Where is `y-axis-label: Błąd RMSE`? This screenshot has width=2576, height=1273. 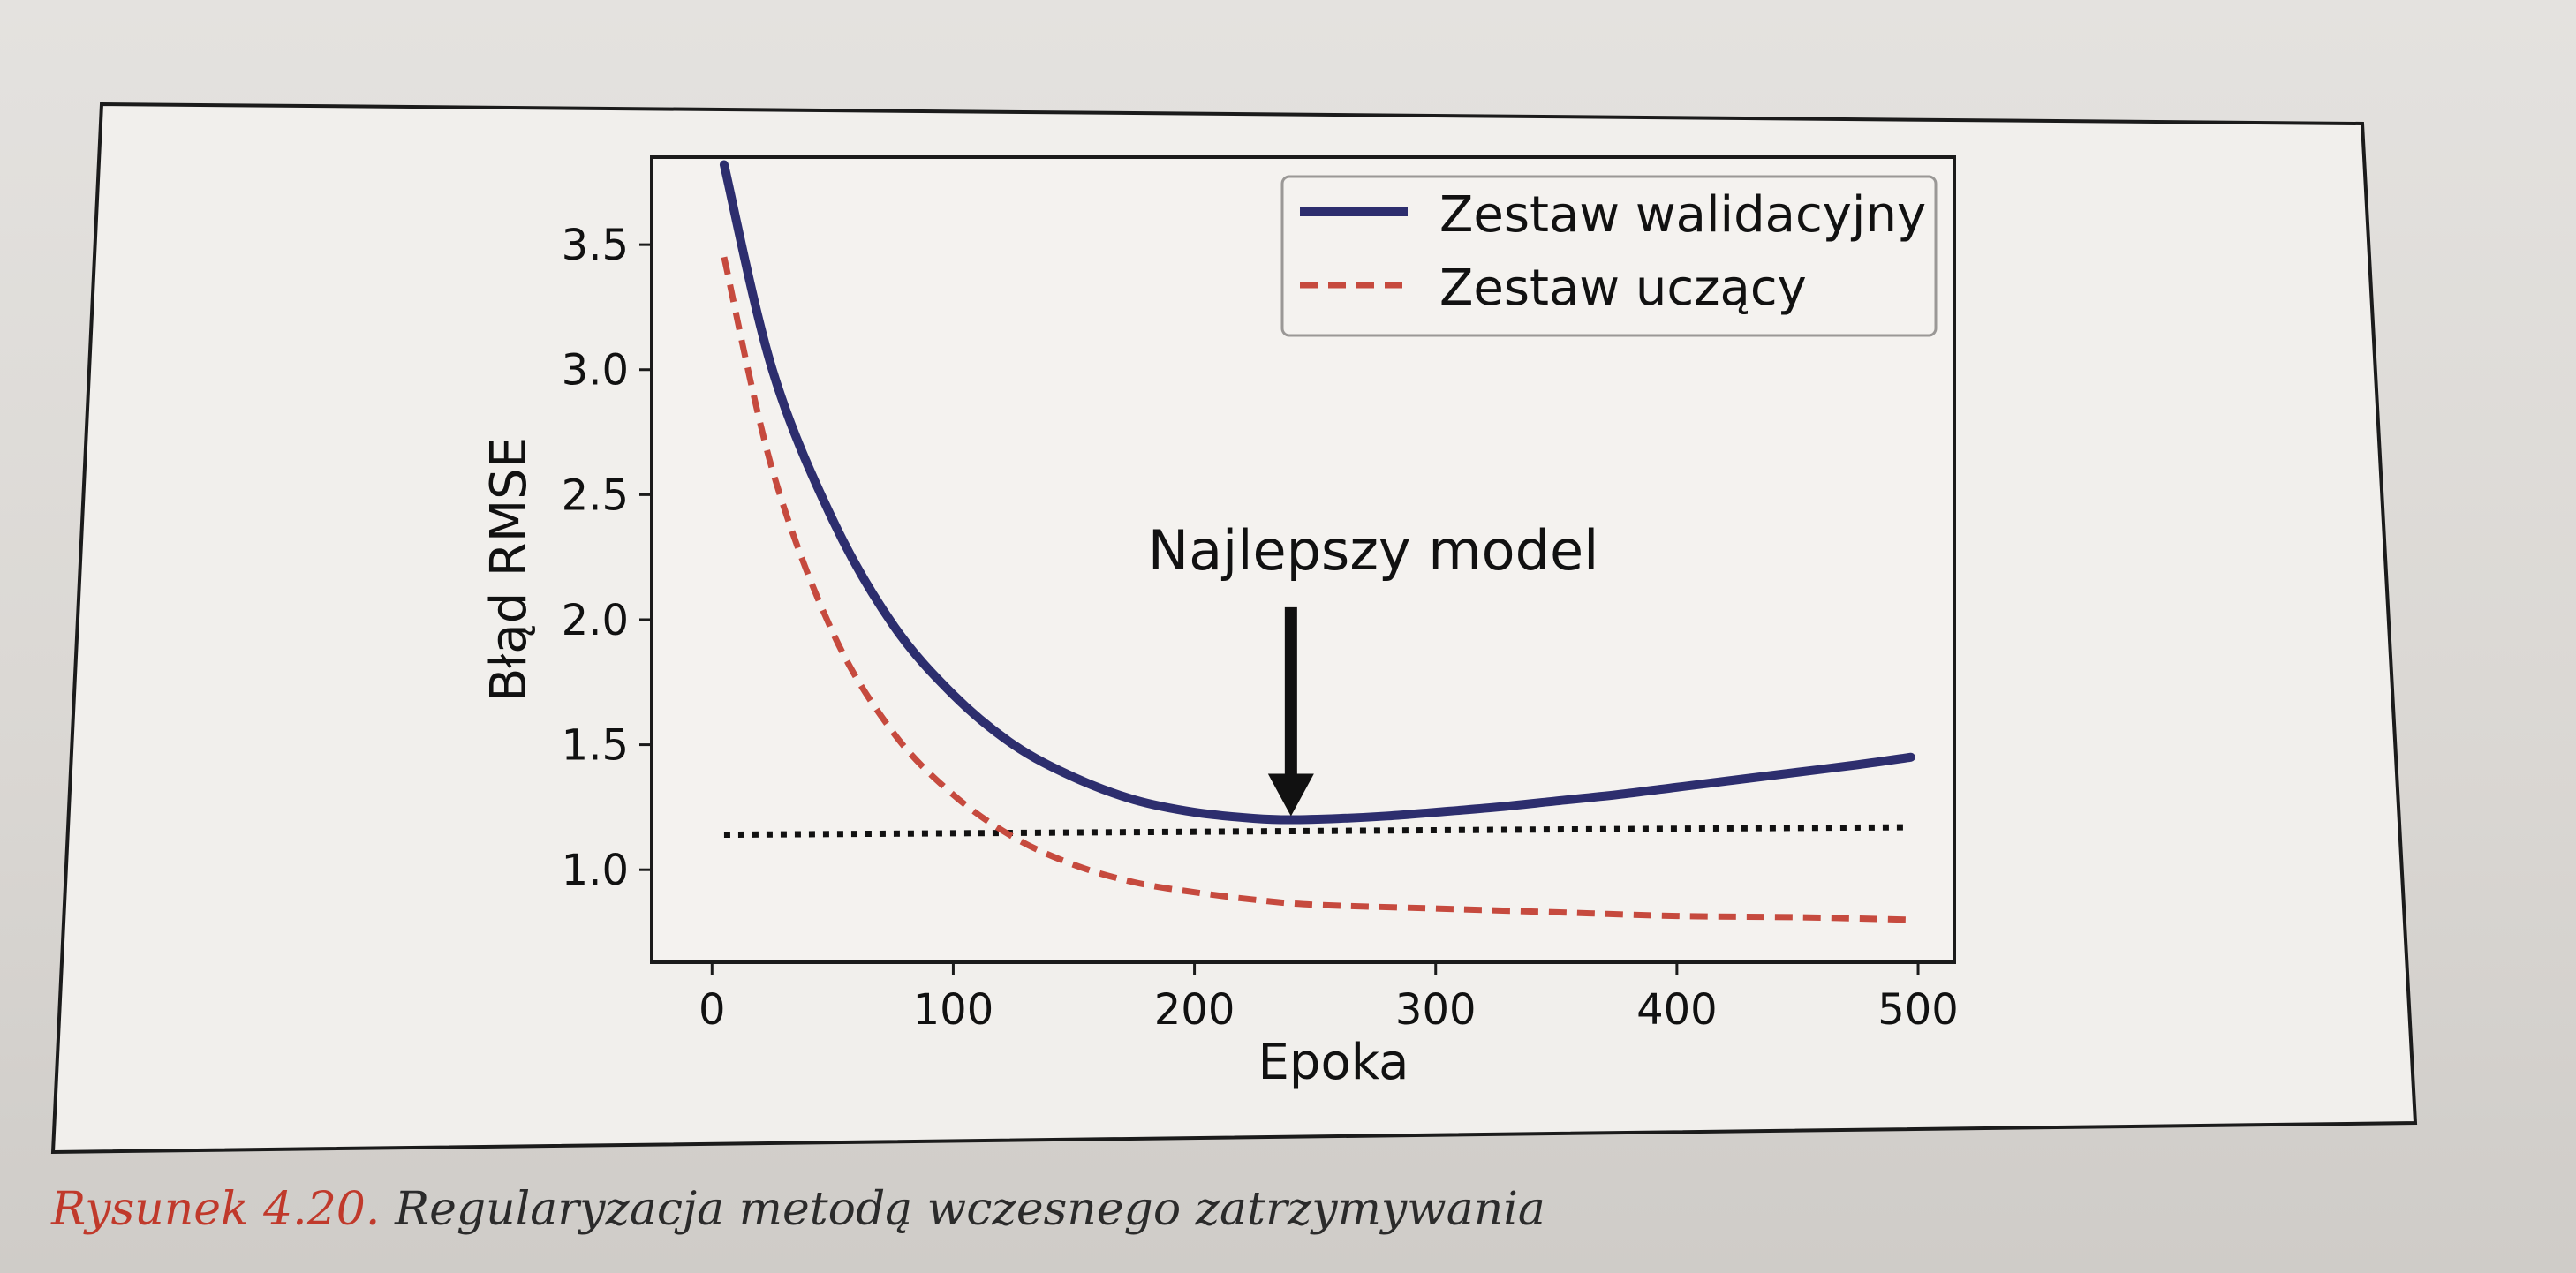
y-axis-label: Błąd RMSE is located at coordinates (509, 569).